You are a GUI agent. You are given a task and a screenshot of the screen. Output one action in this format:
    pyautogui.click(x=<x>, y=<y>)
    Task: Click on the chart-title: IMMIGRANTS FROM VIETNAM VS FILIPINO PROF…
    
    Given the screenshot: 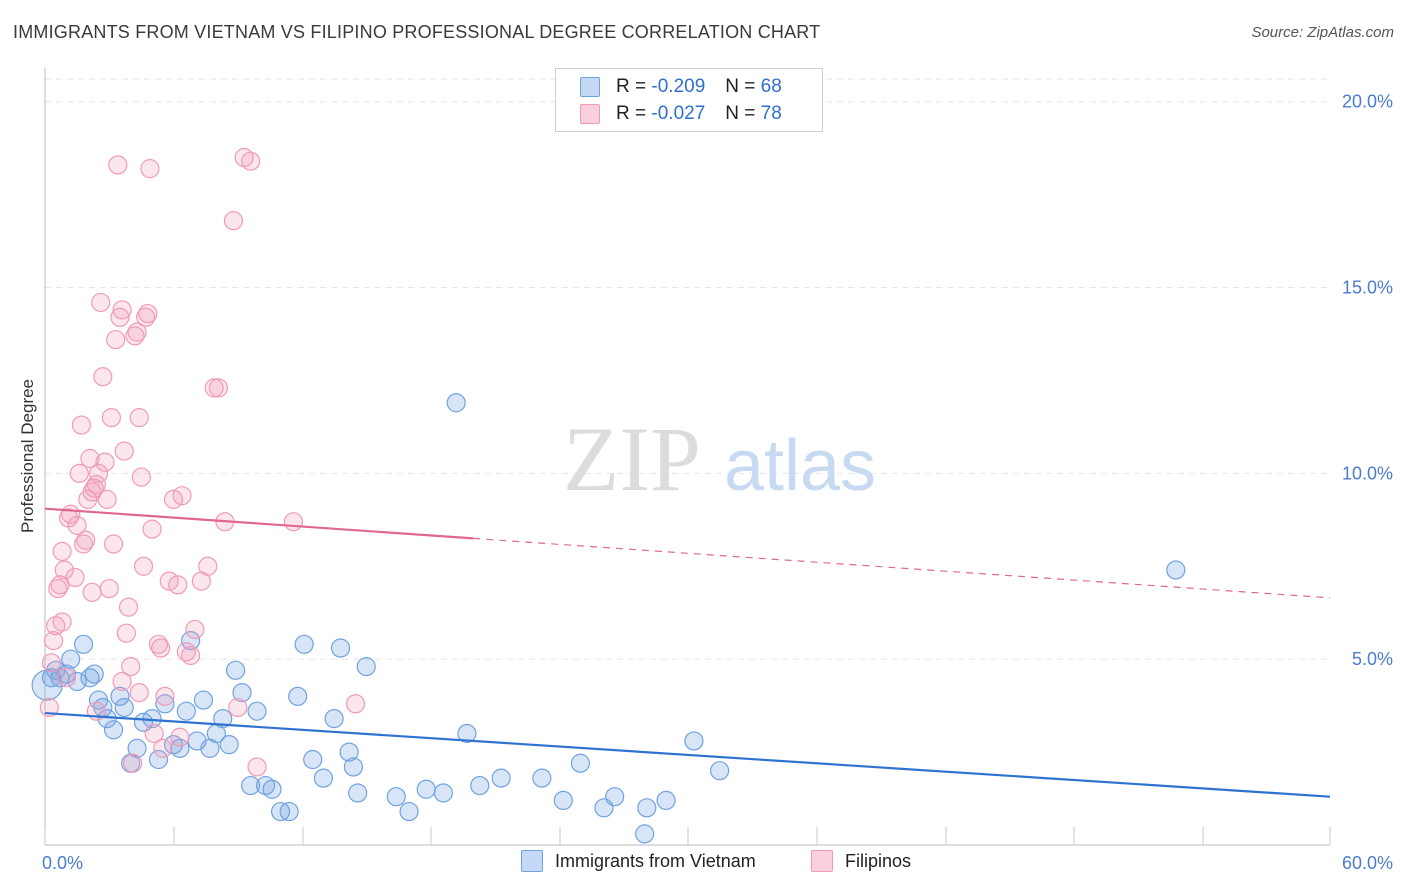 What is the action you would take?
    pyautogui.click(x=417, y=32)
    